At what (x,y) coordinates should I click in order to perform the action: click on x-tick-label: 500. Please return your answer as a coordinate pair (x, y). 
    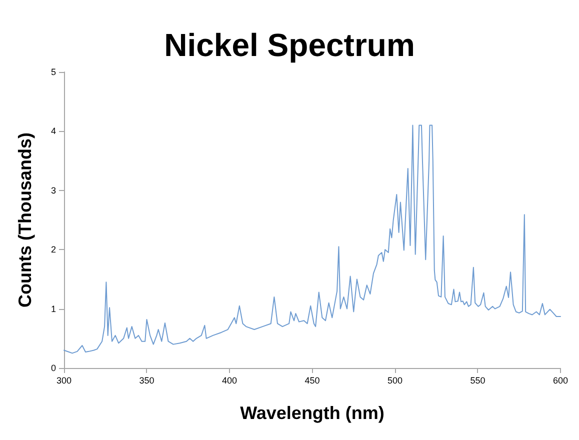
    Looking at the image, I should click on (395, 381).